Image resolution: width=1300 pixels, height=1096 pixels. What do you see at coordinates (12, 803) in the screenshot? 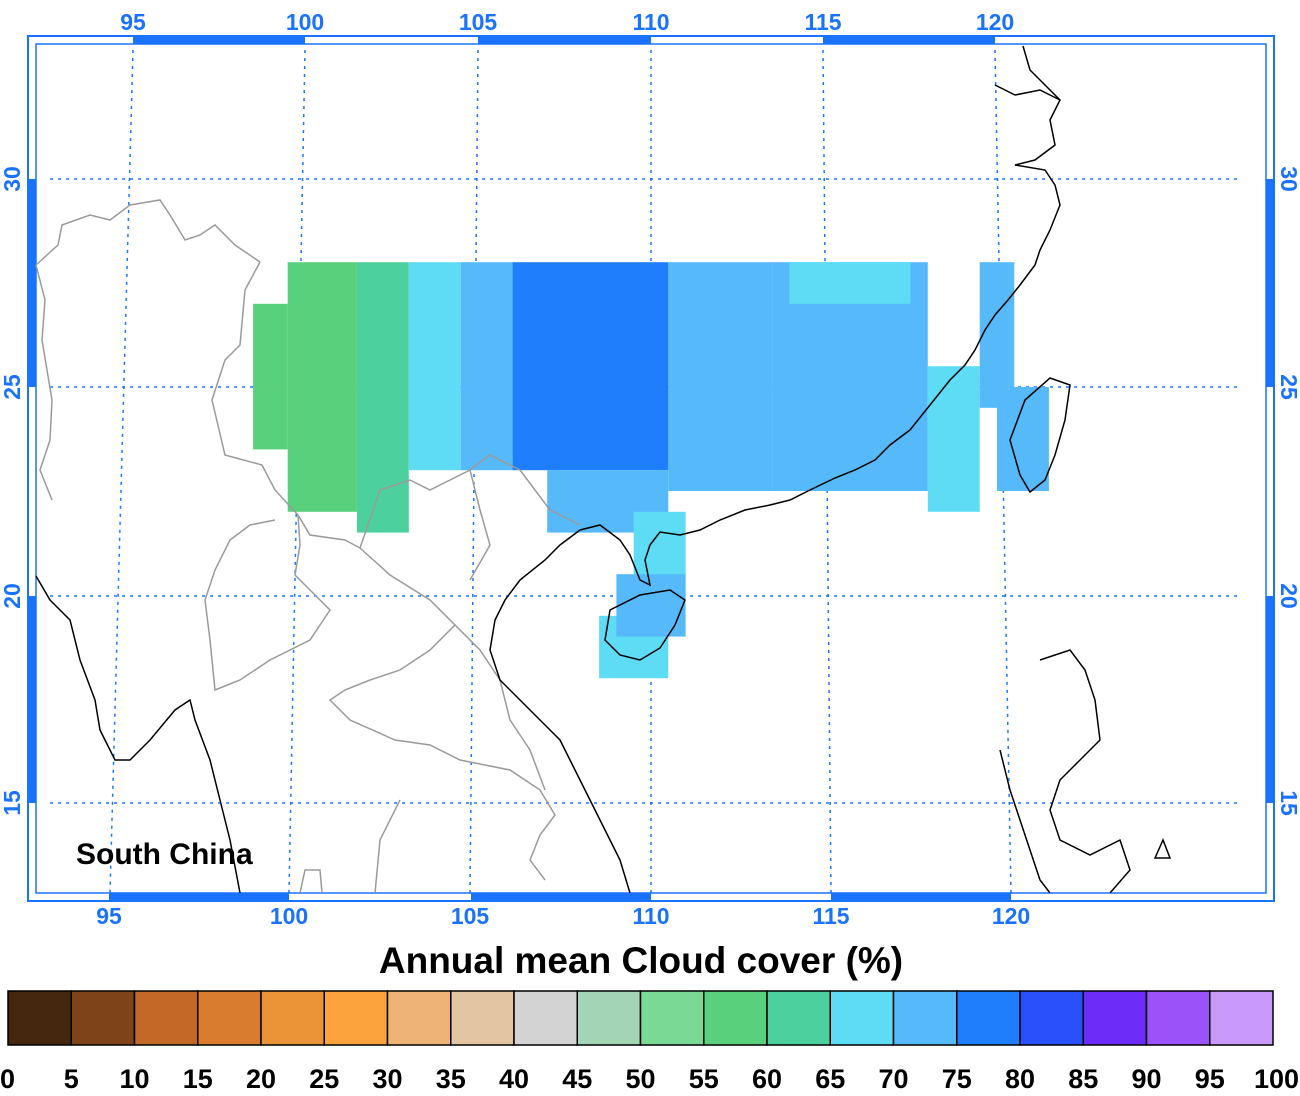
I see `left-lat-label: 15` at bounding box center [12, 803].